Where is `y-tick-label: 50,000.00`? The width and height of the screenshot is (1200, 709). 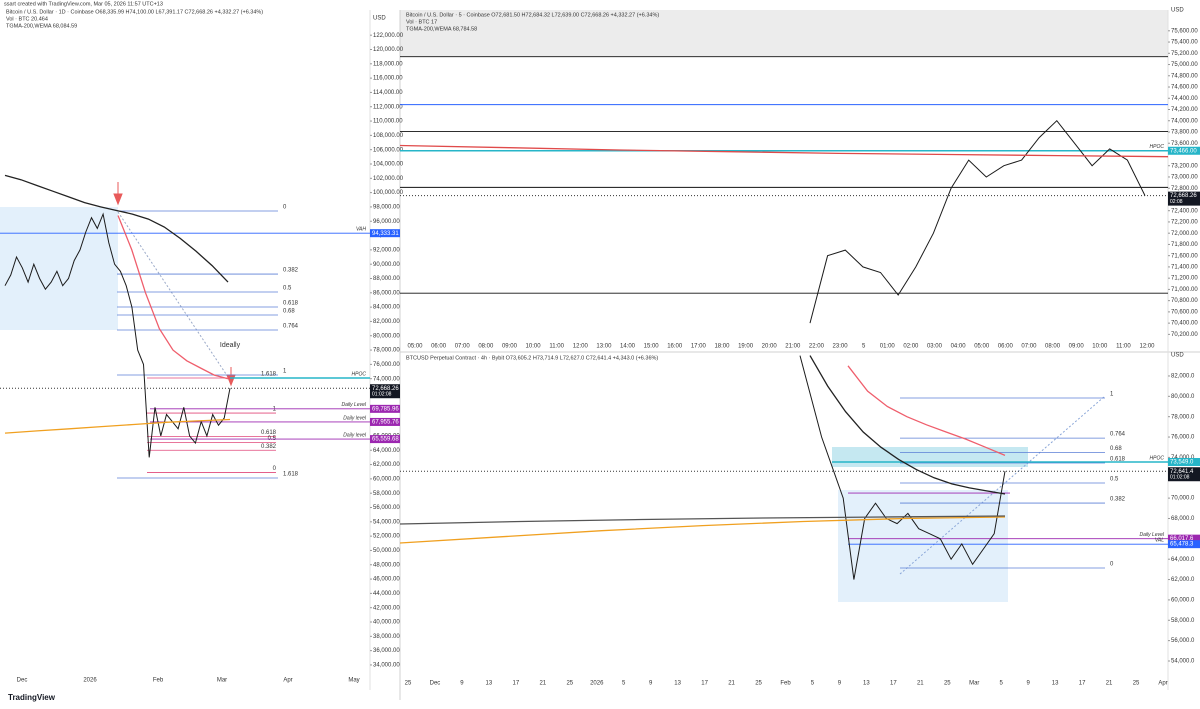
y-tick-label: 50,000.00 is located at coordinates (386, 551).